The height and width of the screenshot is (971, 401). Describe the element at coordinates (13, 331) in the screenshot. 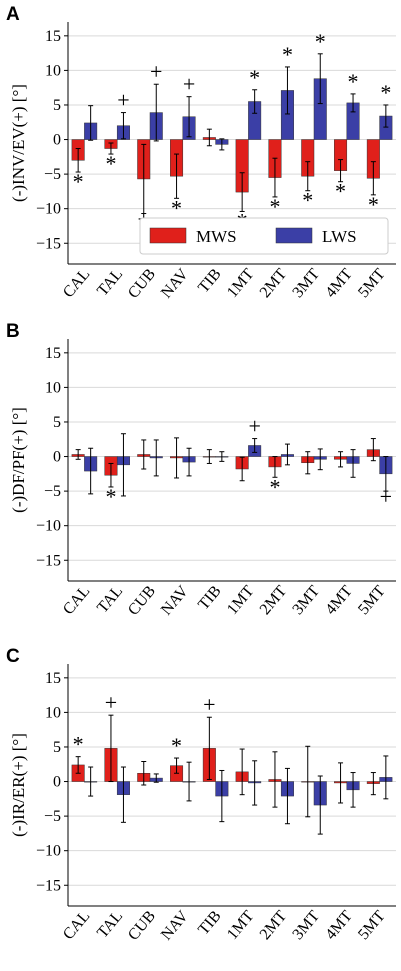

I see `panel-letter: B` at that location.